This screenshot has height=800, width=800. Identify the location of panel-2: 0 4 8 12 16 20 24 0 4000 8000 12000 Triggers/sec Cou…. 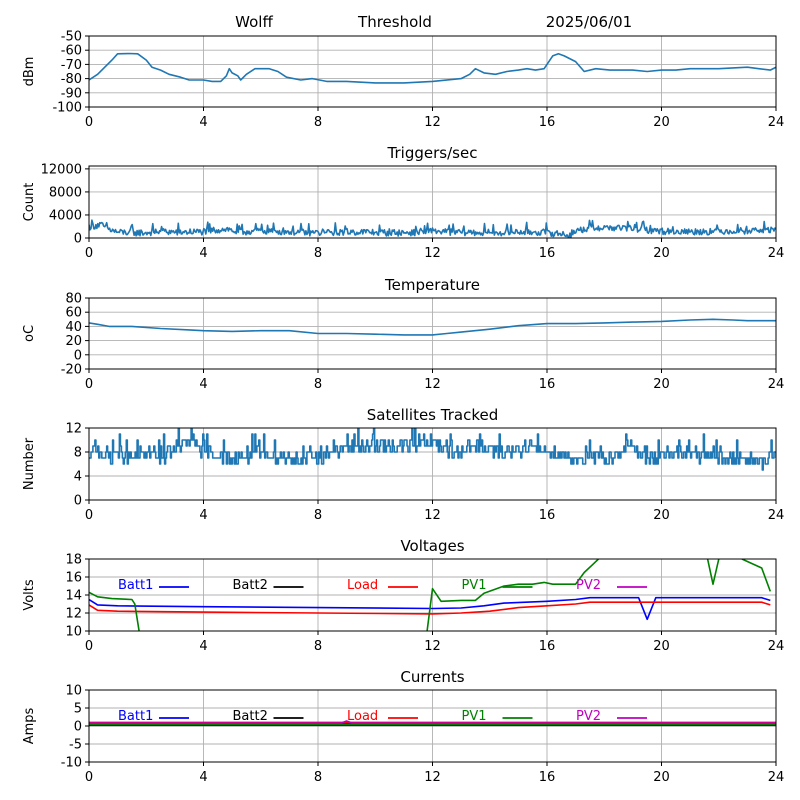
(403, 202).